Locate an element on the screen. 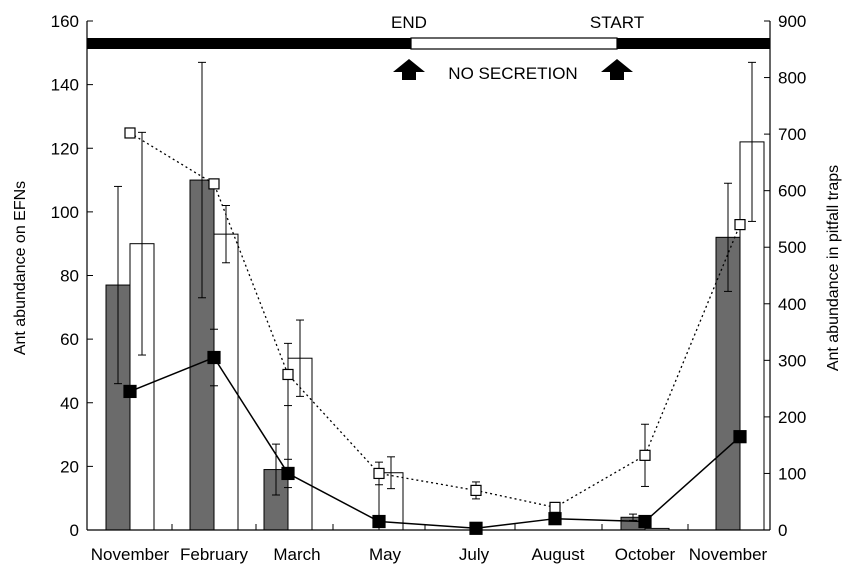 Image resolution: width=844 pixels, height=571 pixels. y-left-tick-label: 120 is located at coordinates (65, 148).